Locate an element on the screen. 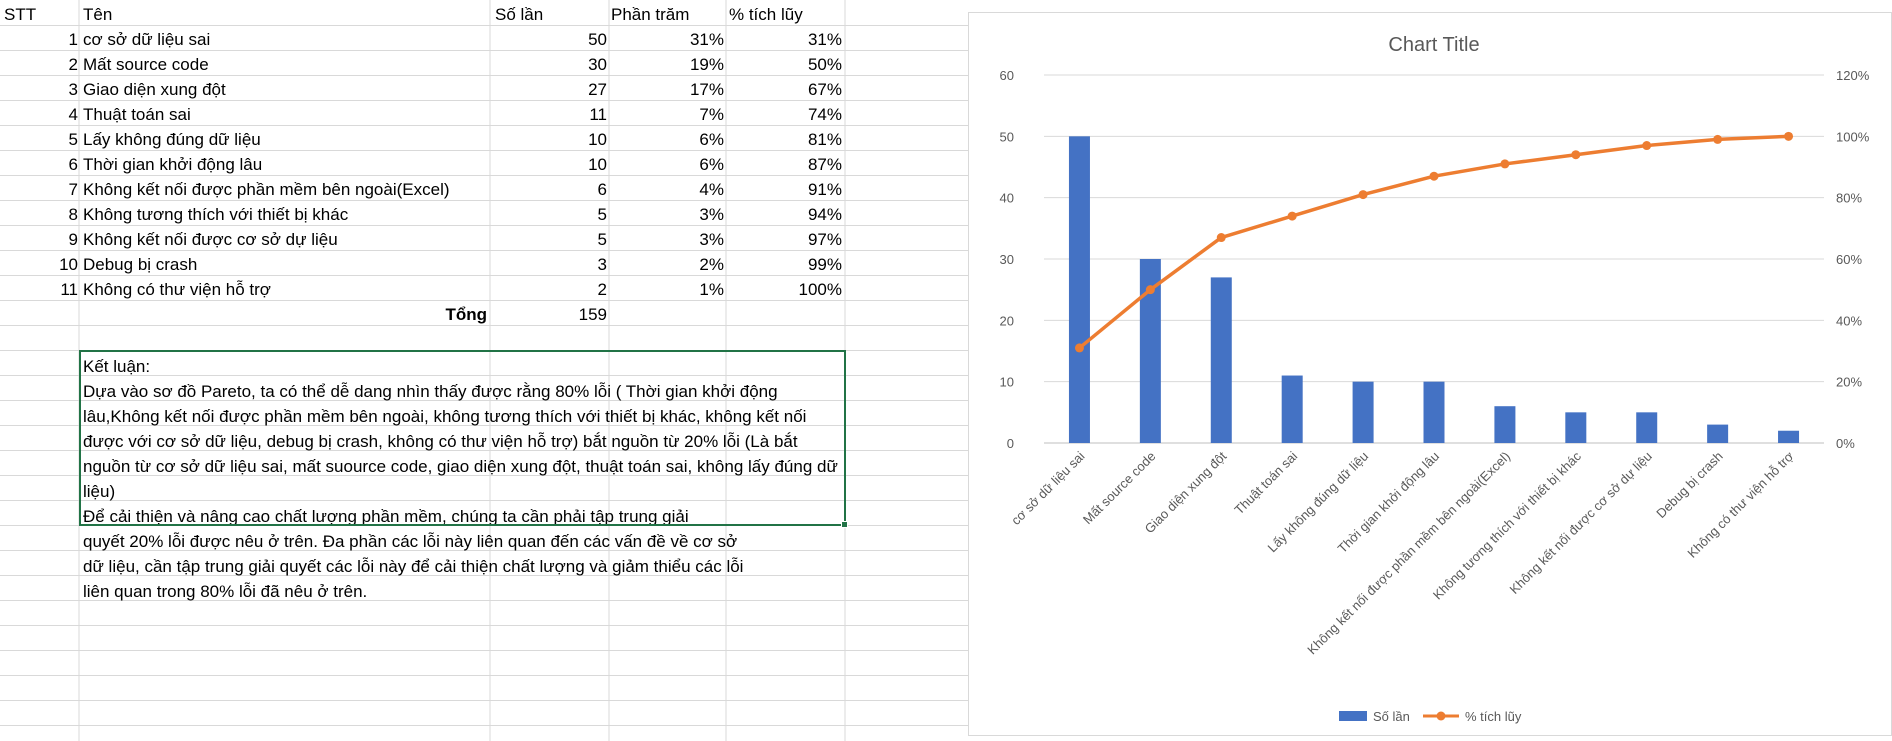  cell-cumulative: 94% is located at coordinates (785, 214).